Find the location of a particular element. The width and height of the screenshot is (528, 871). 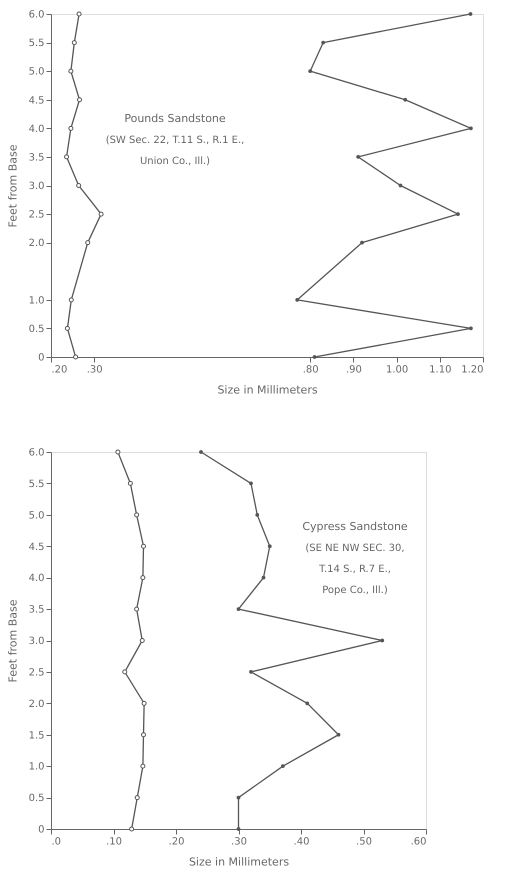

y-tick-label: 1.5 is located at coordinates (36, 736).